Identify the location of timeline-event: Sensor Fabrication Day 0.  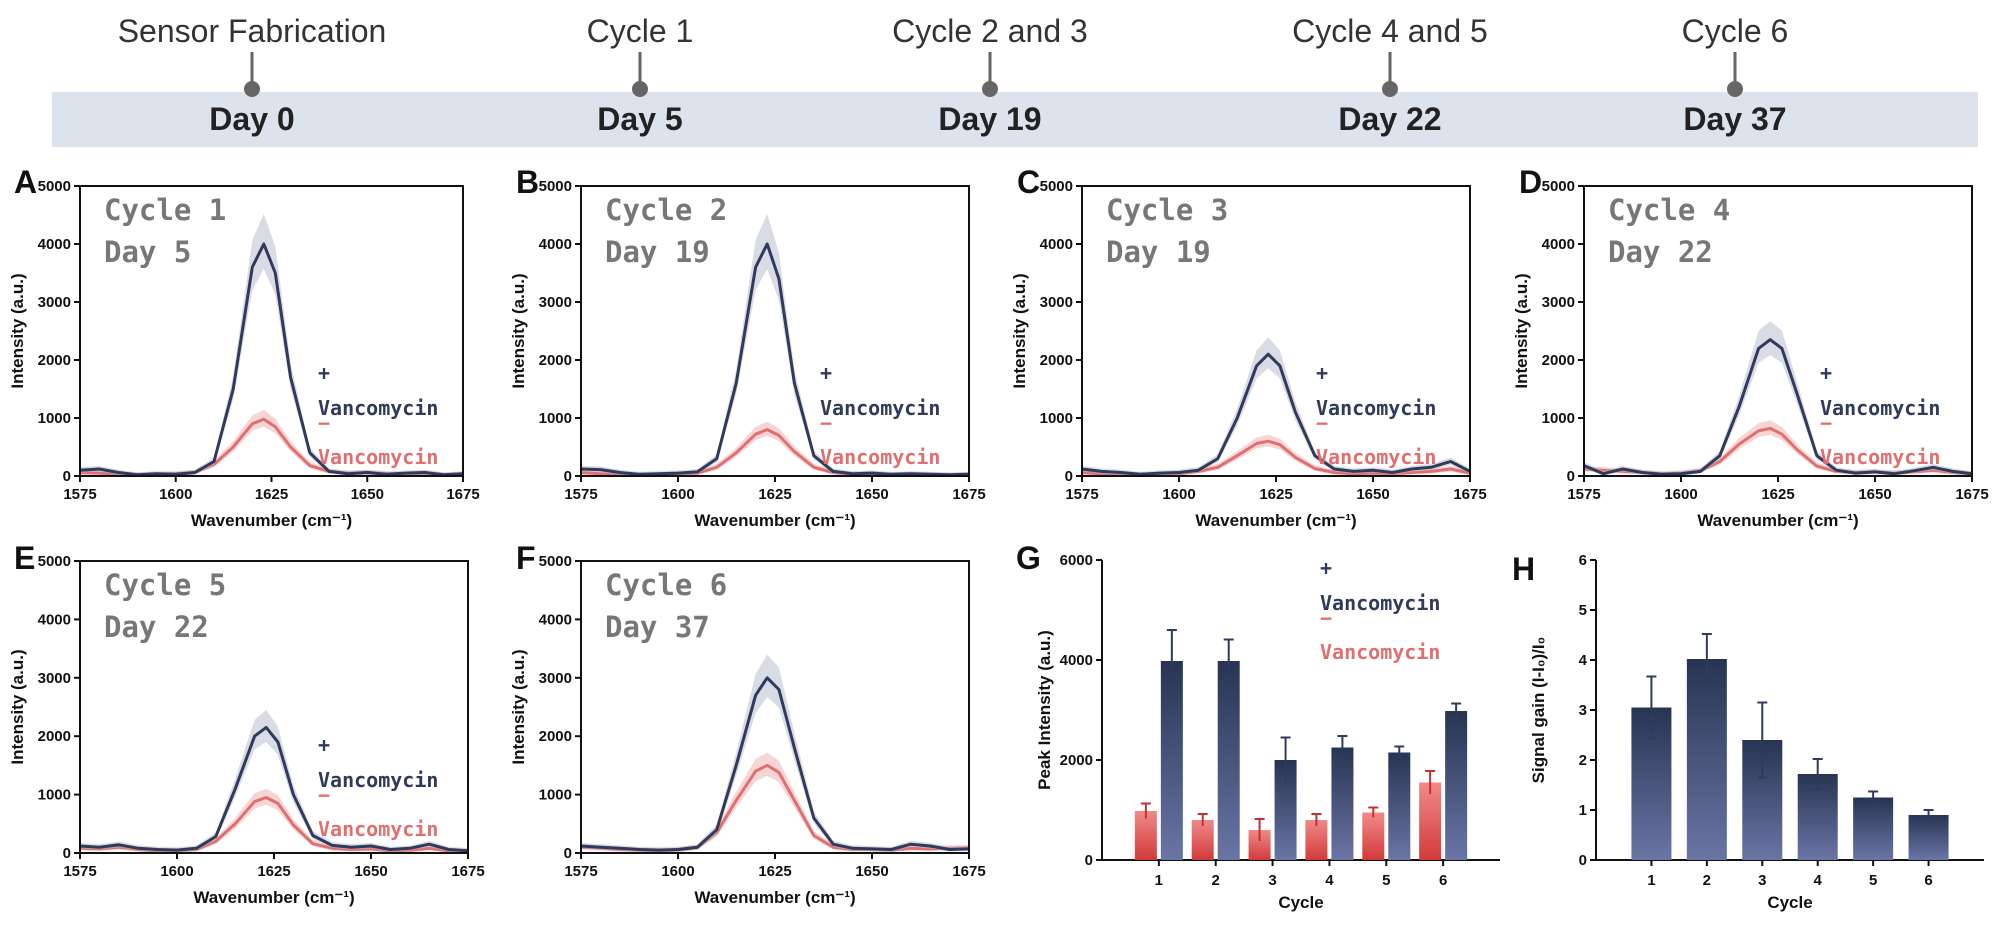
(252, 75).